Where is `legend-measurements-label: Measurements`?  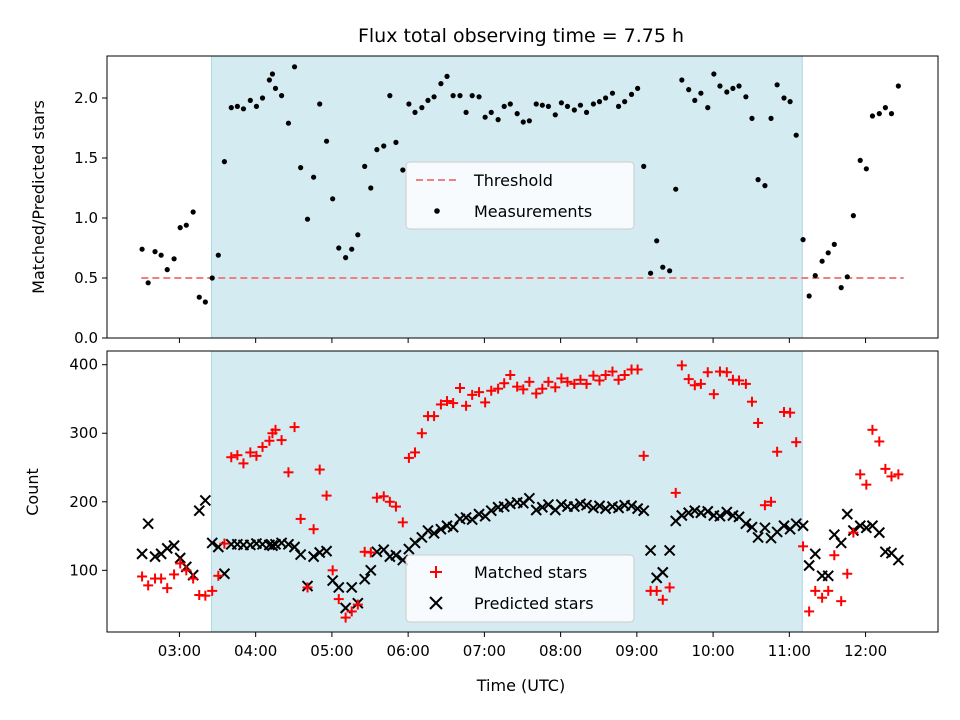
legend-measurements-label: Measurements is located at coordinates (533, 211).